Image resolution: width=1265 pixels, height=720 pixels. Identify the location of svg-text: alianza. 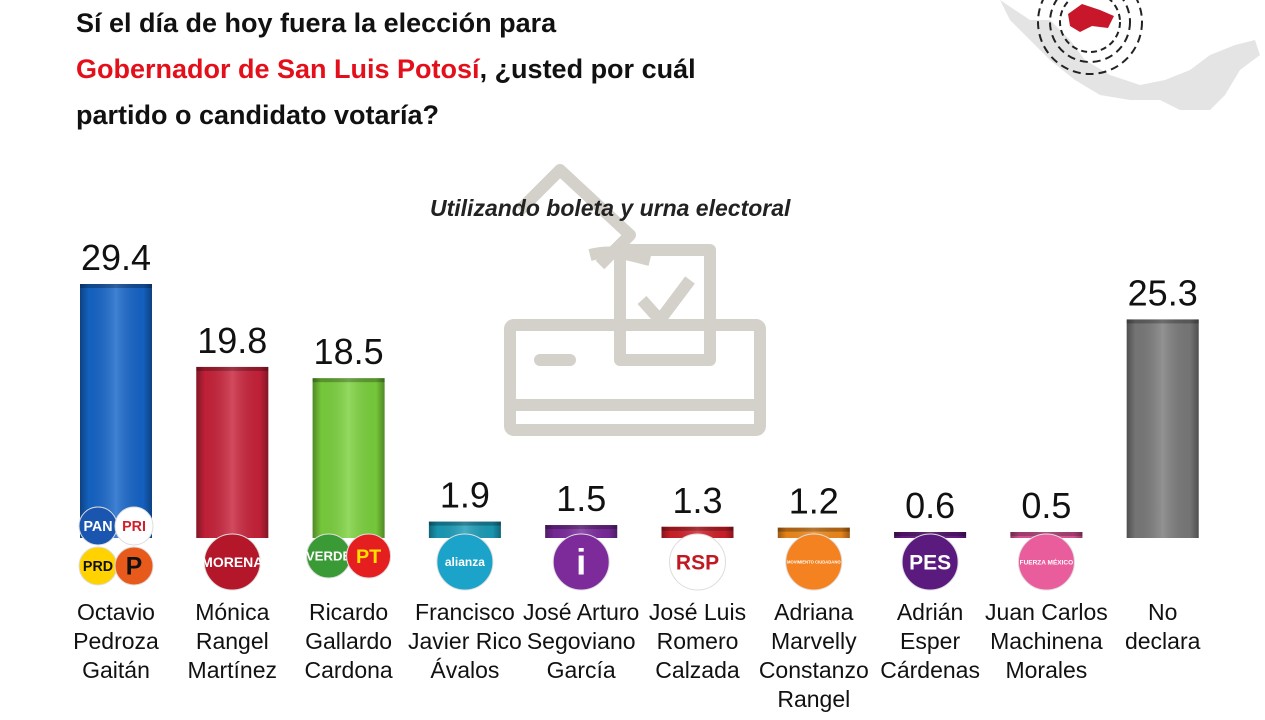
(465, 562).